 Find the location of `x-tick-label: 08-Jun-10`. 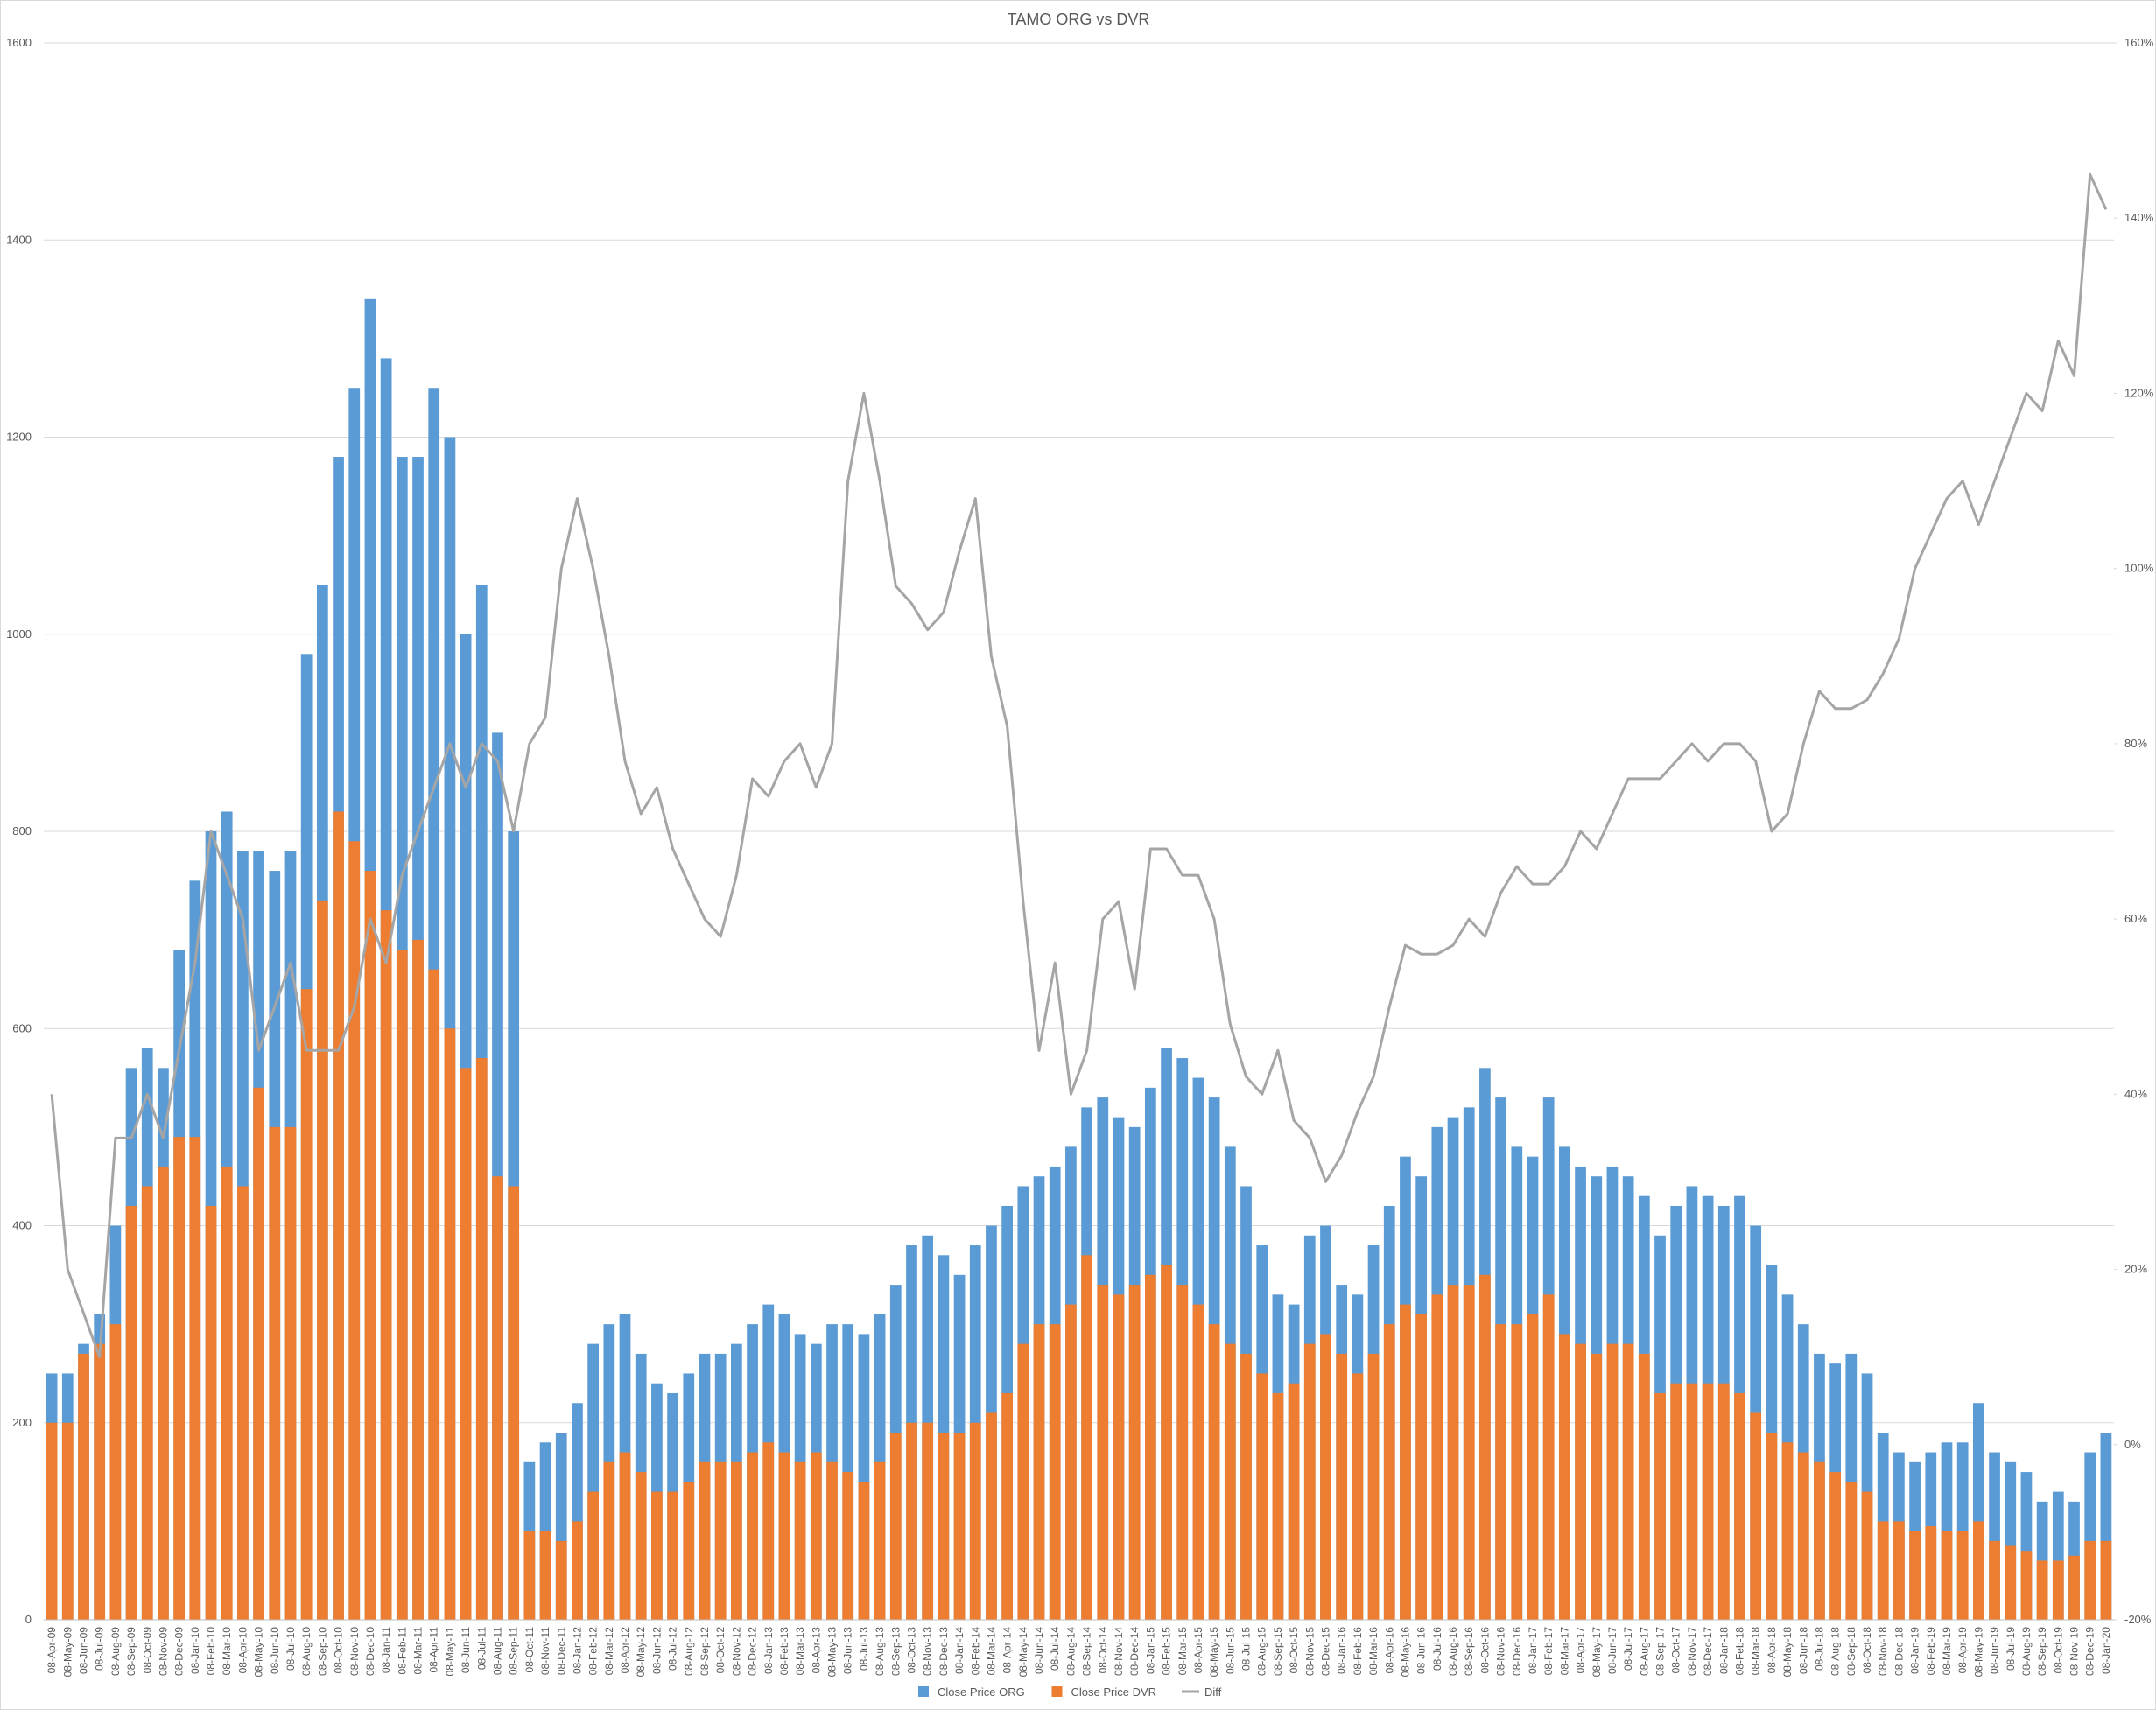

x-tick-label: 08-Jun-10 is located at coordinates (275, 1650).